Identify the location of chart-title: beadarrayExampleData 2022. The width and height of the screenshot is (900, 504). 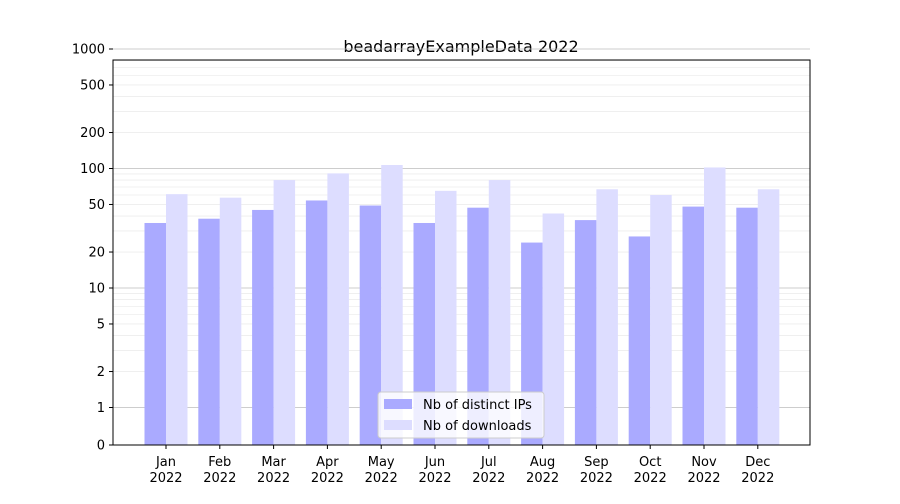
(460, 46).